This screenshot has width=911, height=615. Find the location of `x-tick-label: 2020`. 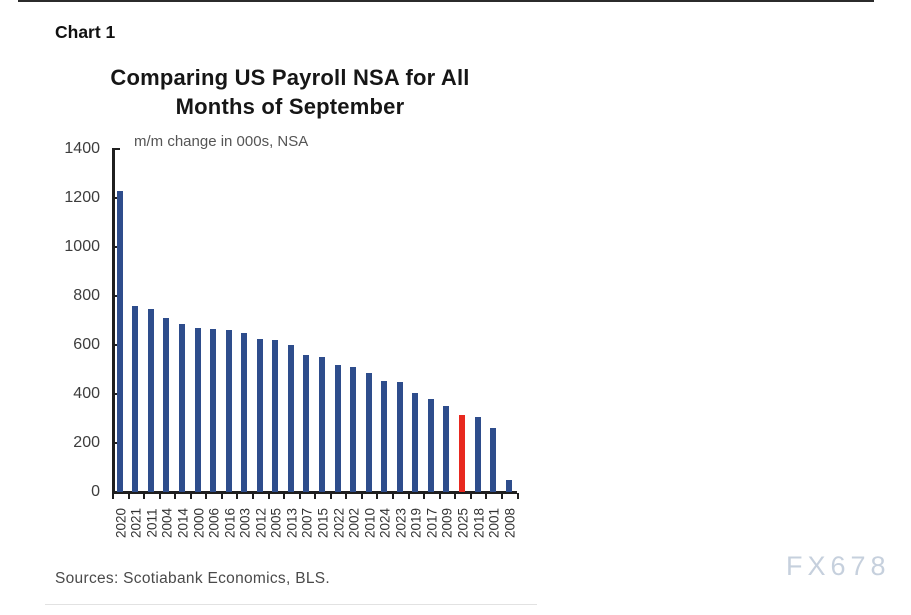

x-tick-label: 2020 is located at coordinates (121, 523).